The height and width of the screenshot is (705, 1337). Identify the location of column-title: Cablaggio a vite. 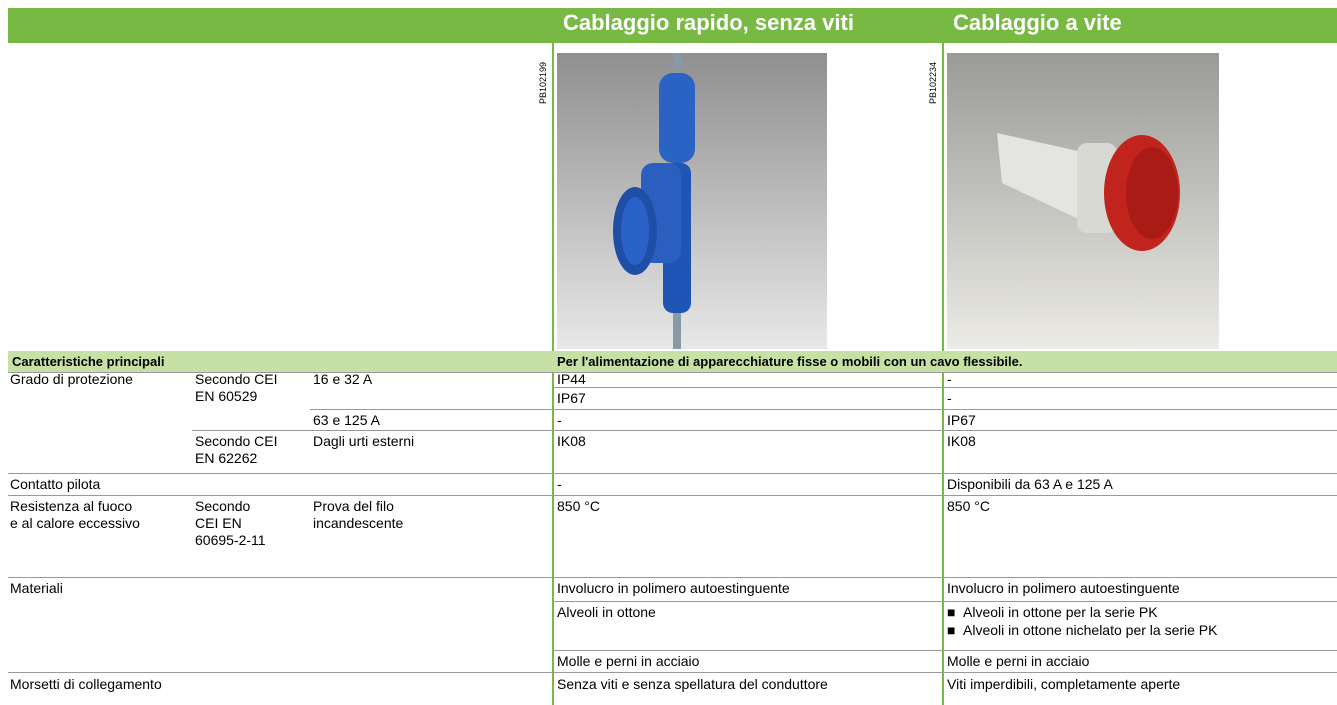
(1037, 22).